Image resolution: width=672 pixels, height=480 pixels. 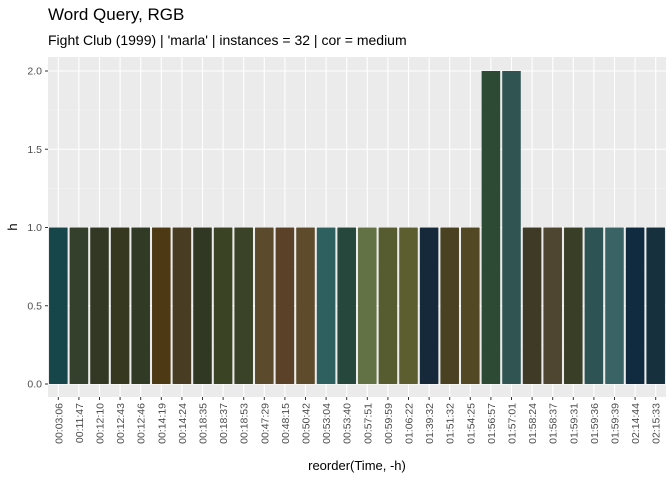 I want to click on x-tick-label: 00:50:42, so click(x=307, y=423).